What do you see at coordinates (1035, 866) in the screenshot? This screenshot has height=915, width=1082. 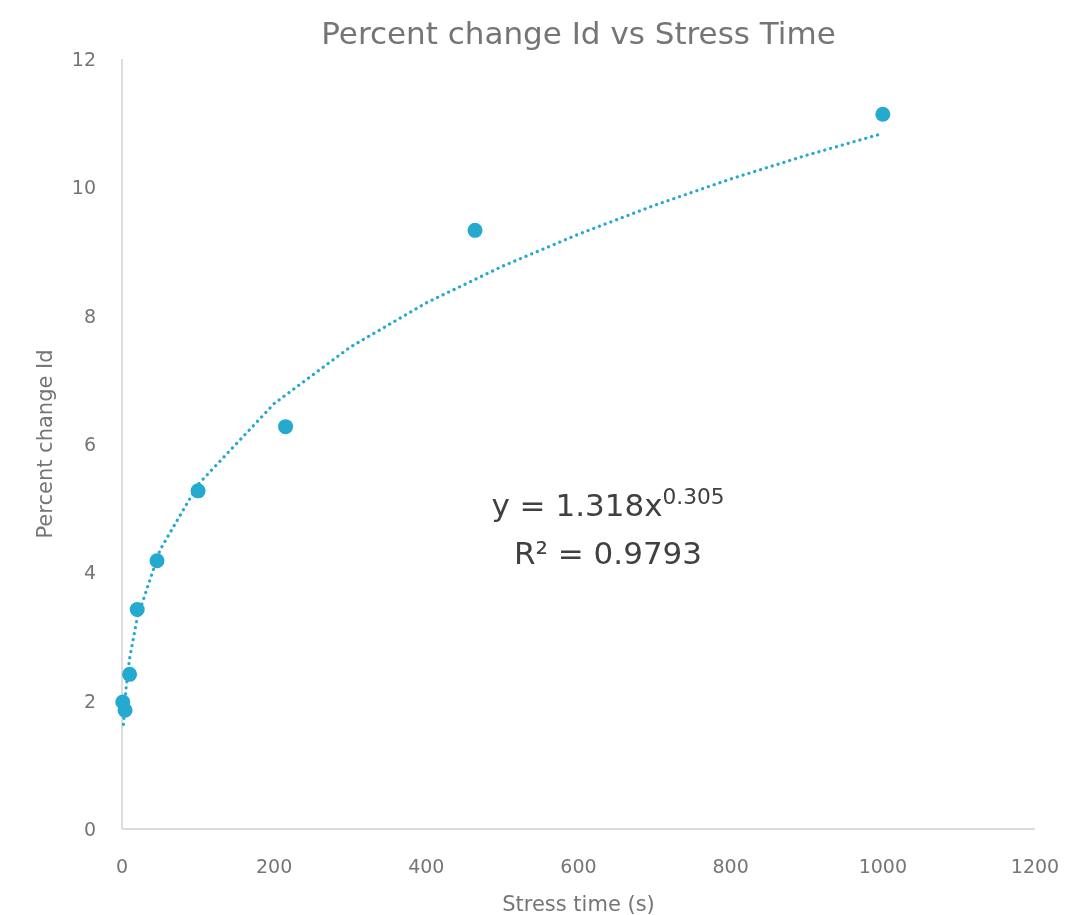 I see `x-tick-label: 1200` at bounding box center [1035, 866].